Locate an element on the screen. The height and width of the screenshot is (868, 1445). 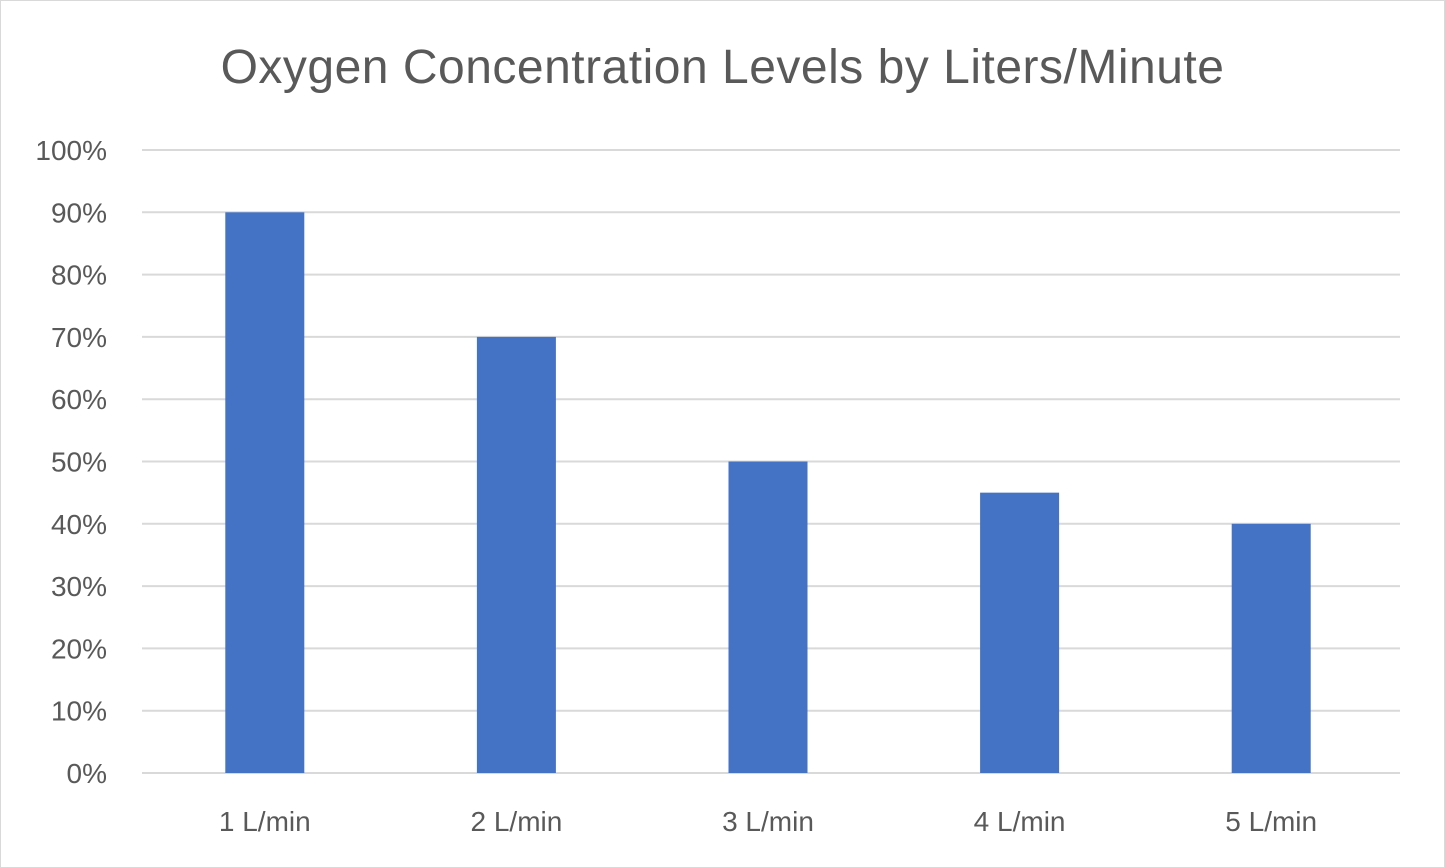
x-axis-tick-labels: 1 L/min 2 L/min 3 L/min 4 L/min 5 L/min is located at coordinates (768, 821).